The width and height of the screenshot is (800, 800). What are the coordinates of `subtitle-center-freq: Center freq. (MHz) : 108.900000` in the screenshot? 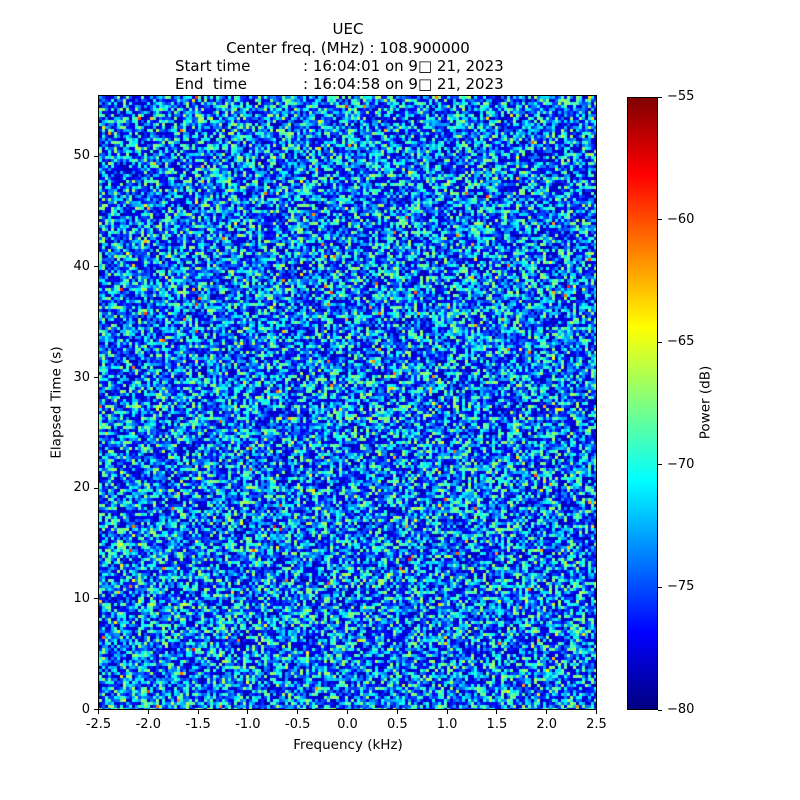 It's located at (348, 48).